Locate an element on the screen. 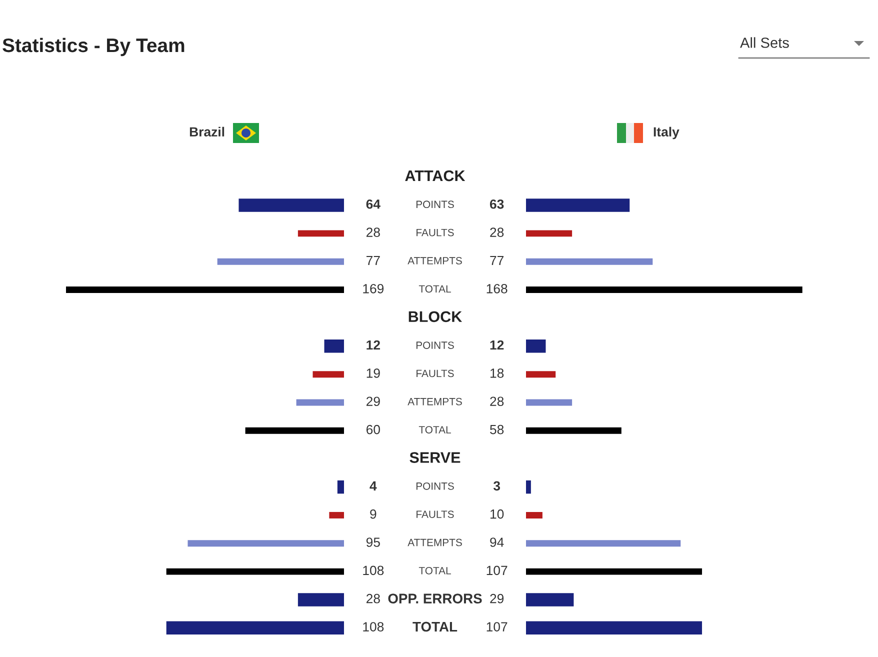 The image size is (878, 657). data-label: 63 is located at coordinates (497, 204).